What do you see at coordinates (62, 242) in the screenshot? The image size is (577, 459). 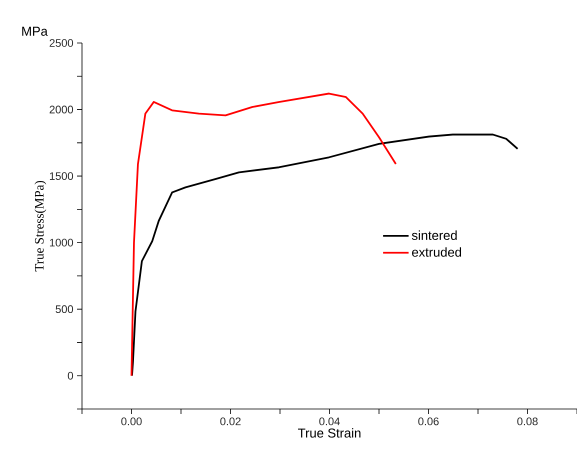 I see `y-tick-label: 1000` at bounding box center [62, 242].